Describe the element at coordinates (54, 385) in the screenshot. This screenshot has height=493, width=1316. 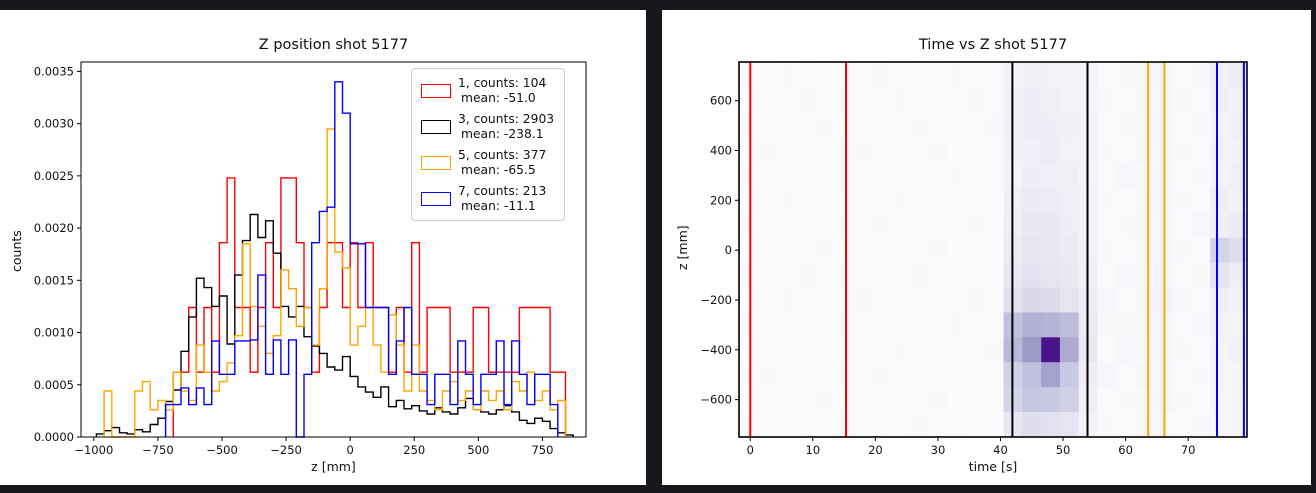
I see `svg-text: 0.0005` at that location.